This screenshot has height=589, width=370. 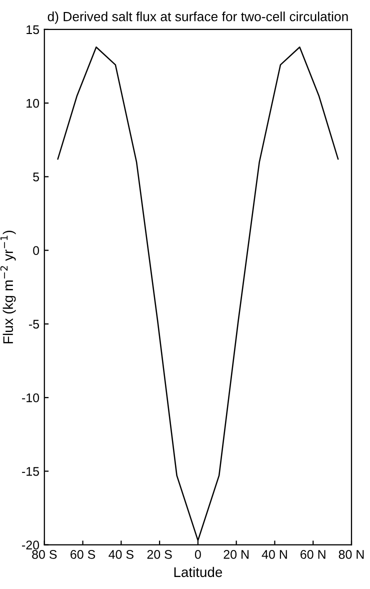 What do you see at coordinates (197, 554) in the screenshot?
I see `x-tick-label: 0` at bounding box center [197, 554].